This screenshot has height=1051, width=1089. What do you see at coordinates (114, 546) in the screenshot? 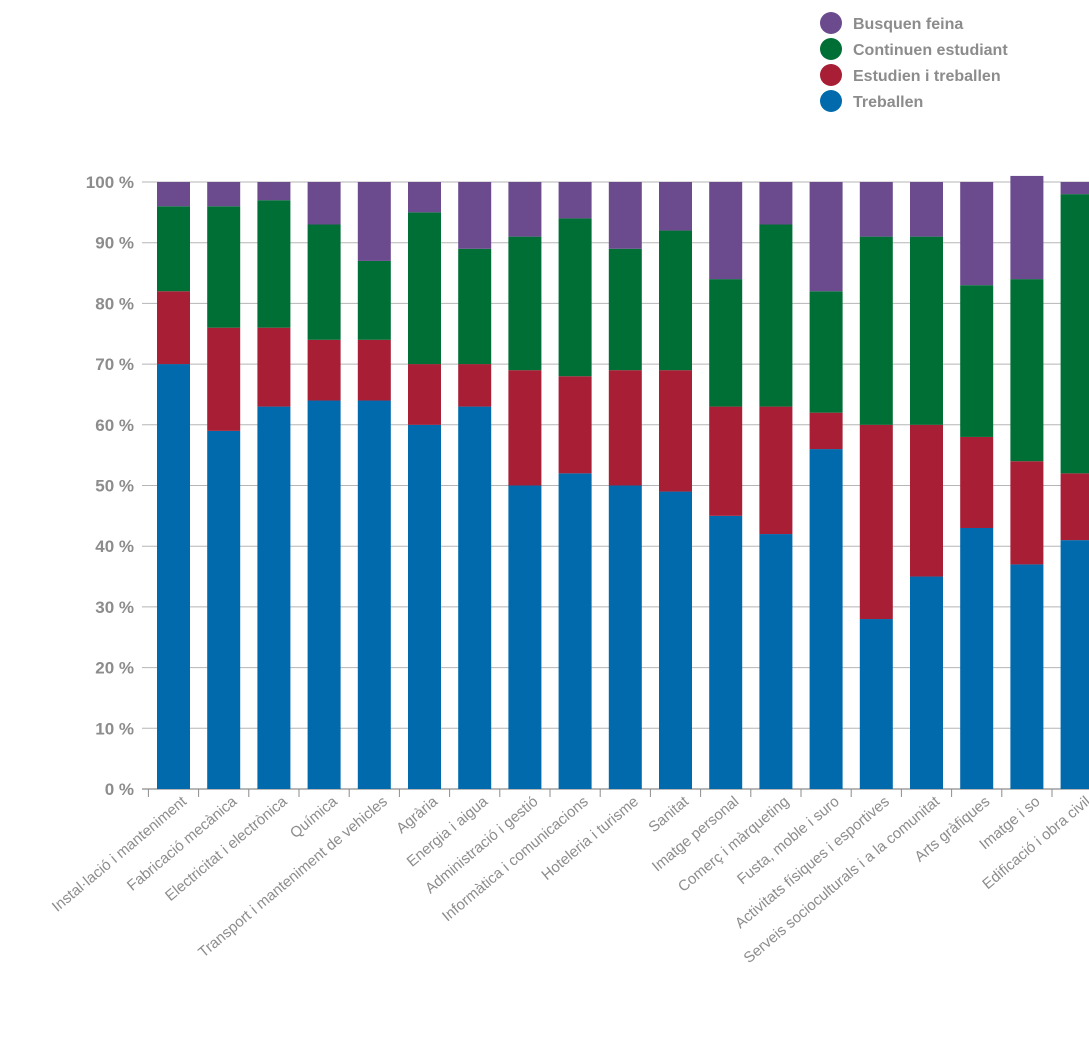
I see `y-tick-label-40: 40 %` at bounding box center [114, 546].